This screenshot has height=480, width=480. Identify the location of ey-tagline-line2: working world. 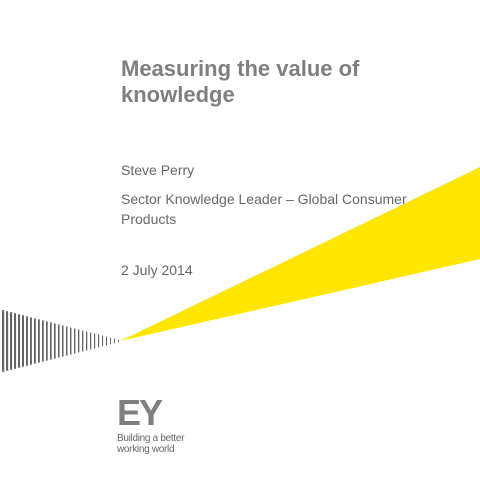
(146, 449).